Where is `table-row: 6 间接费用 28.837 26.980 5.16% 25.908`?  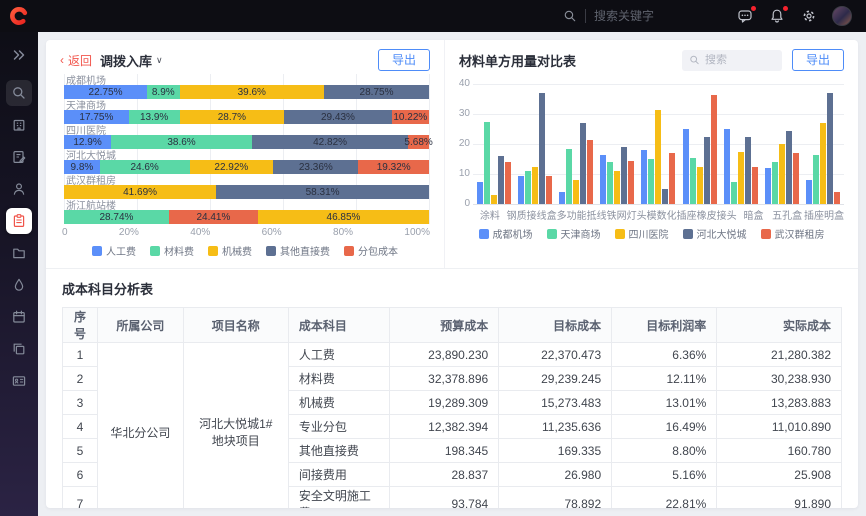
table-row: 6 间接费用 28.837 26.980 5.16% 25.908 is located at coordinates (451, 474).